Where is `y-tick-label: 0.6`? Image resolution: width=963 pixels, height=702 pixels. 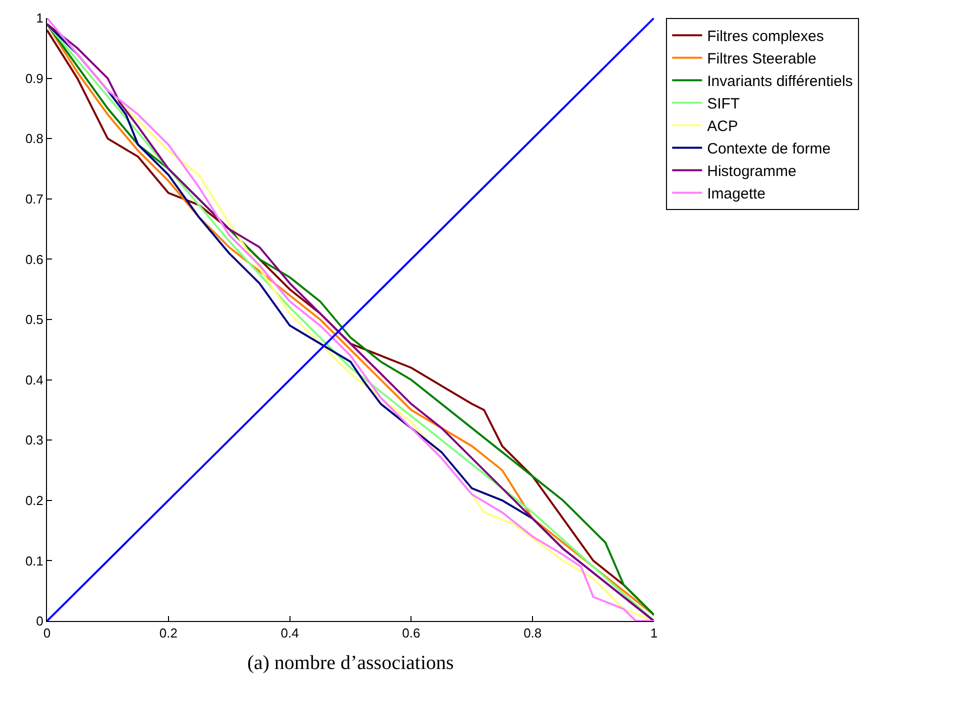 y-tick-label: 0.6 is located at coordinates (34, 259).